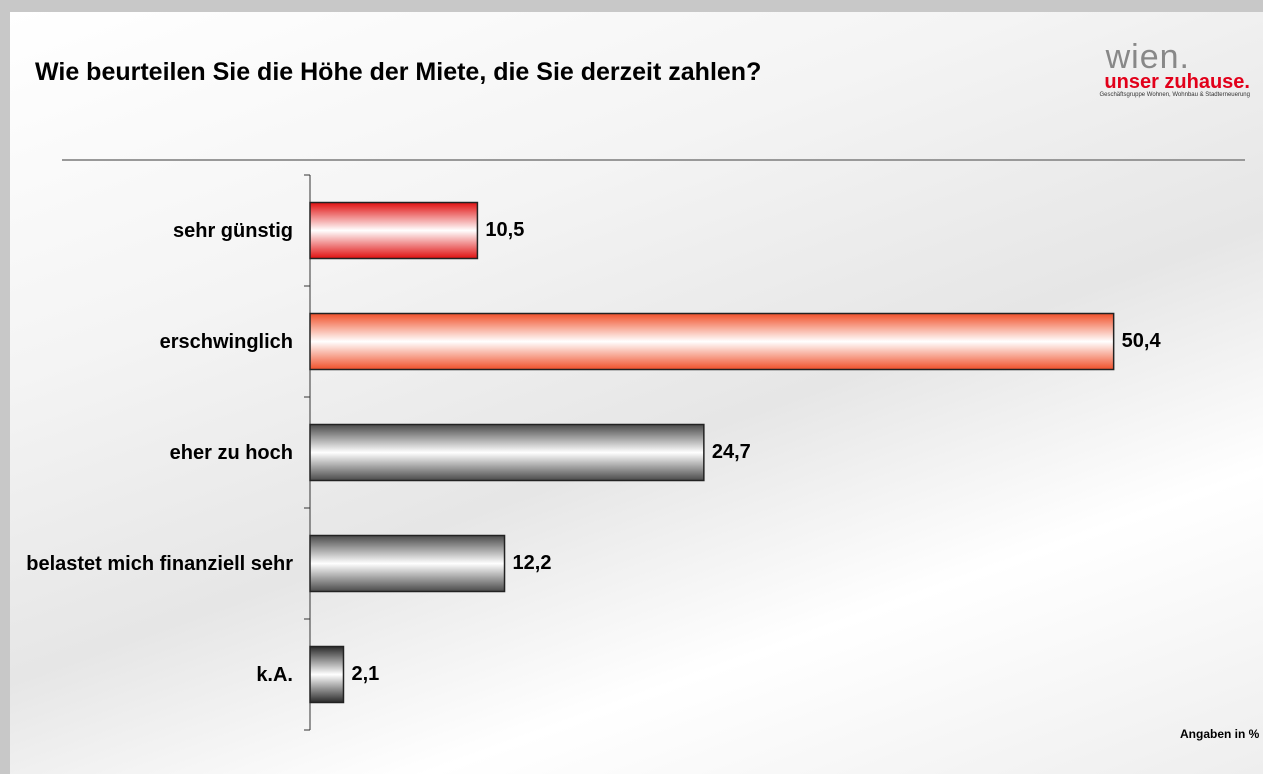 The width and height of the screenshot is (1263, 774). I want to click on category-label: eher zu hoch, so click(231, 452).